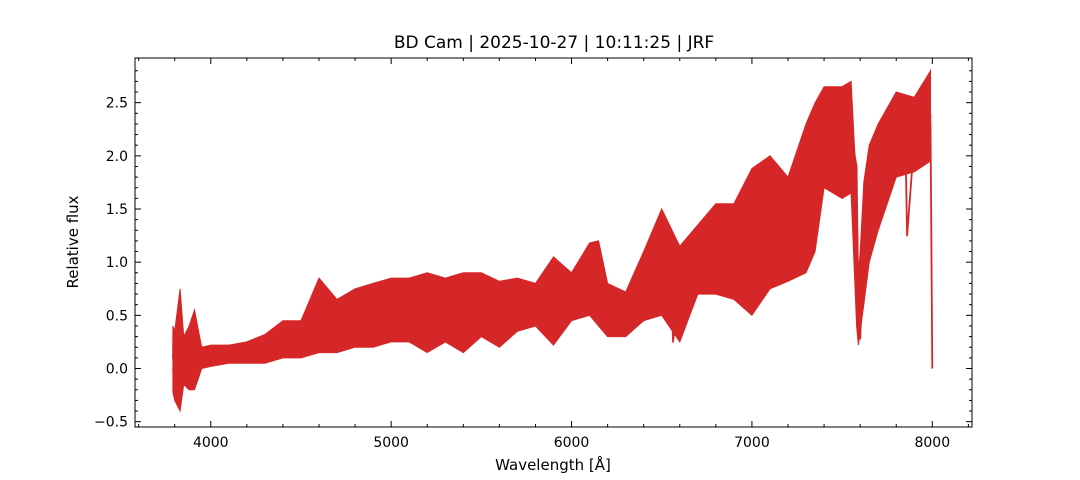 Image resolution: width=1080 pixels, height=480 pixels. Describe the element at coordinates (117, 104) in the screenshot. I see `y-tick-label: 2.5` at that location.